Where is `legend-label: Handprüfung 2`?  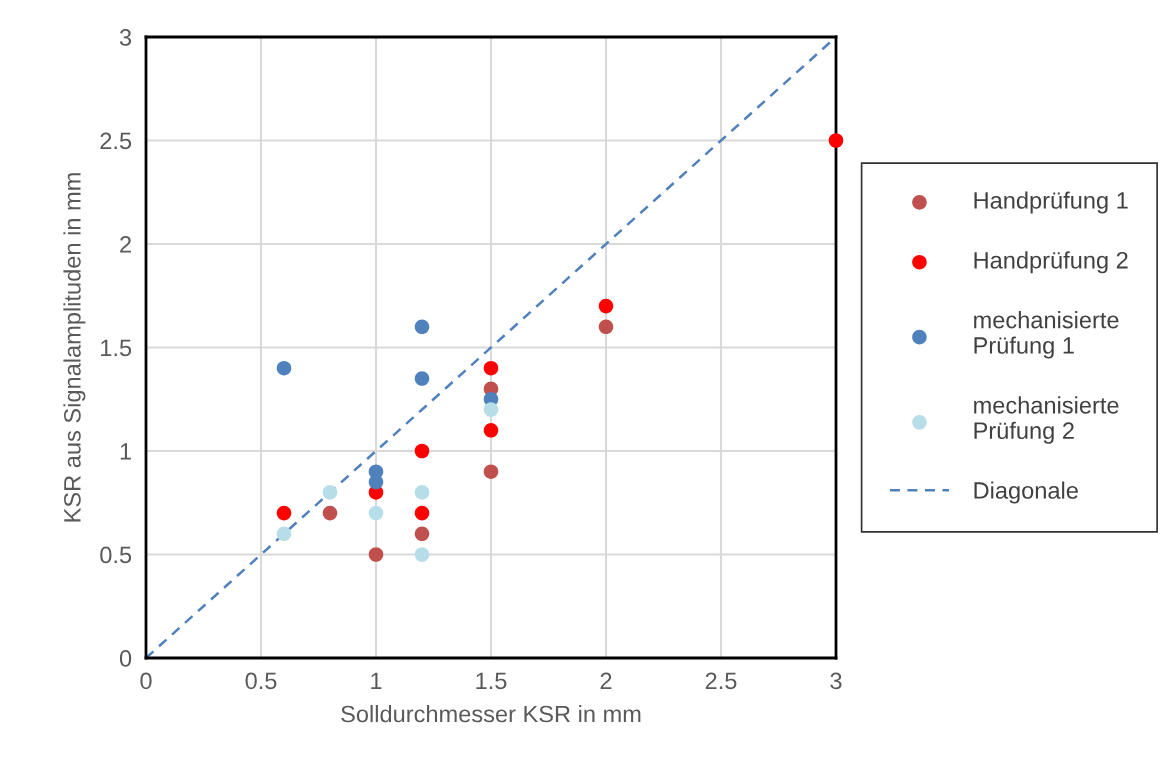 legend-label: Handprüfung 2 is located at coordinates (1051, 262).